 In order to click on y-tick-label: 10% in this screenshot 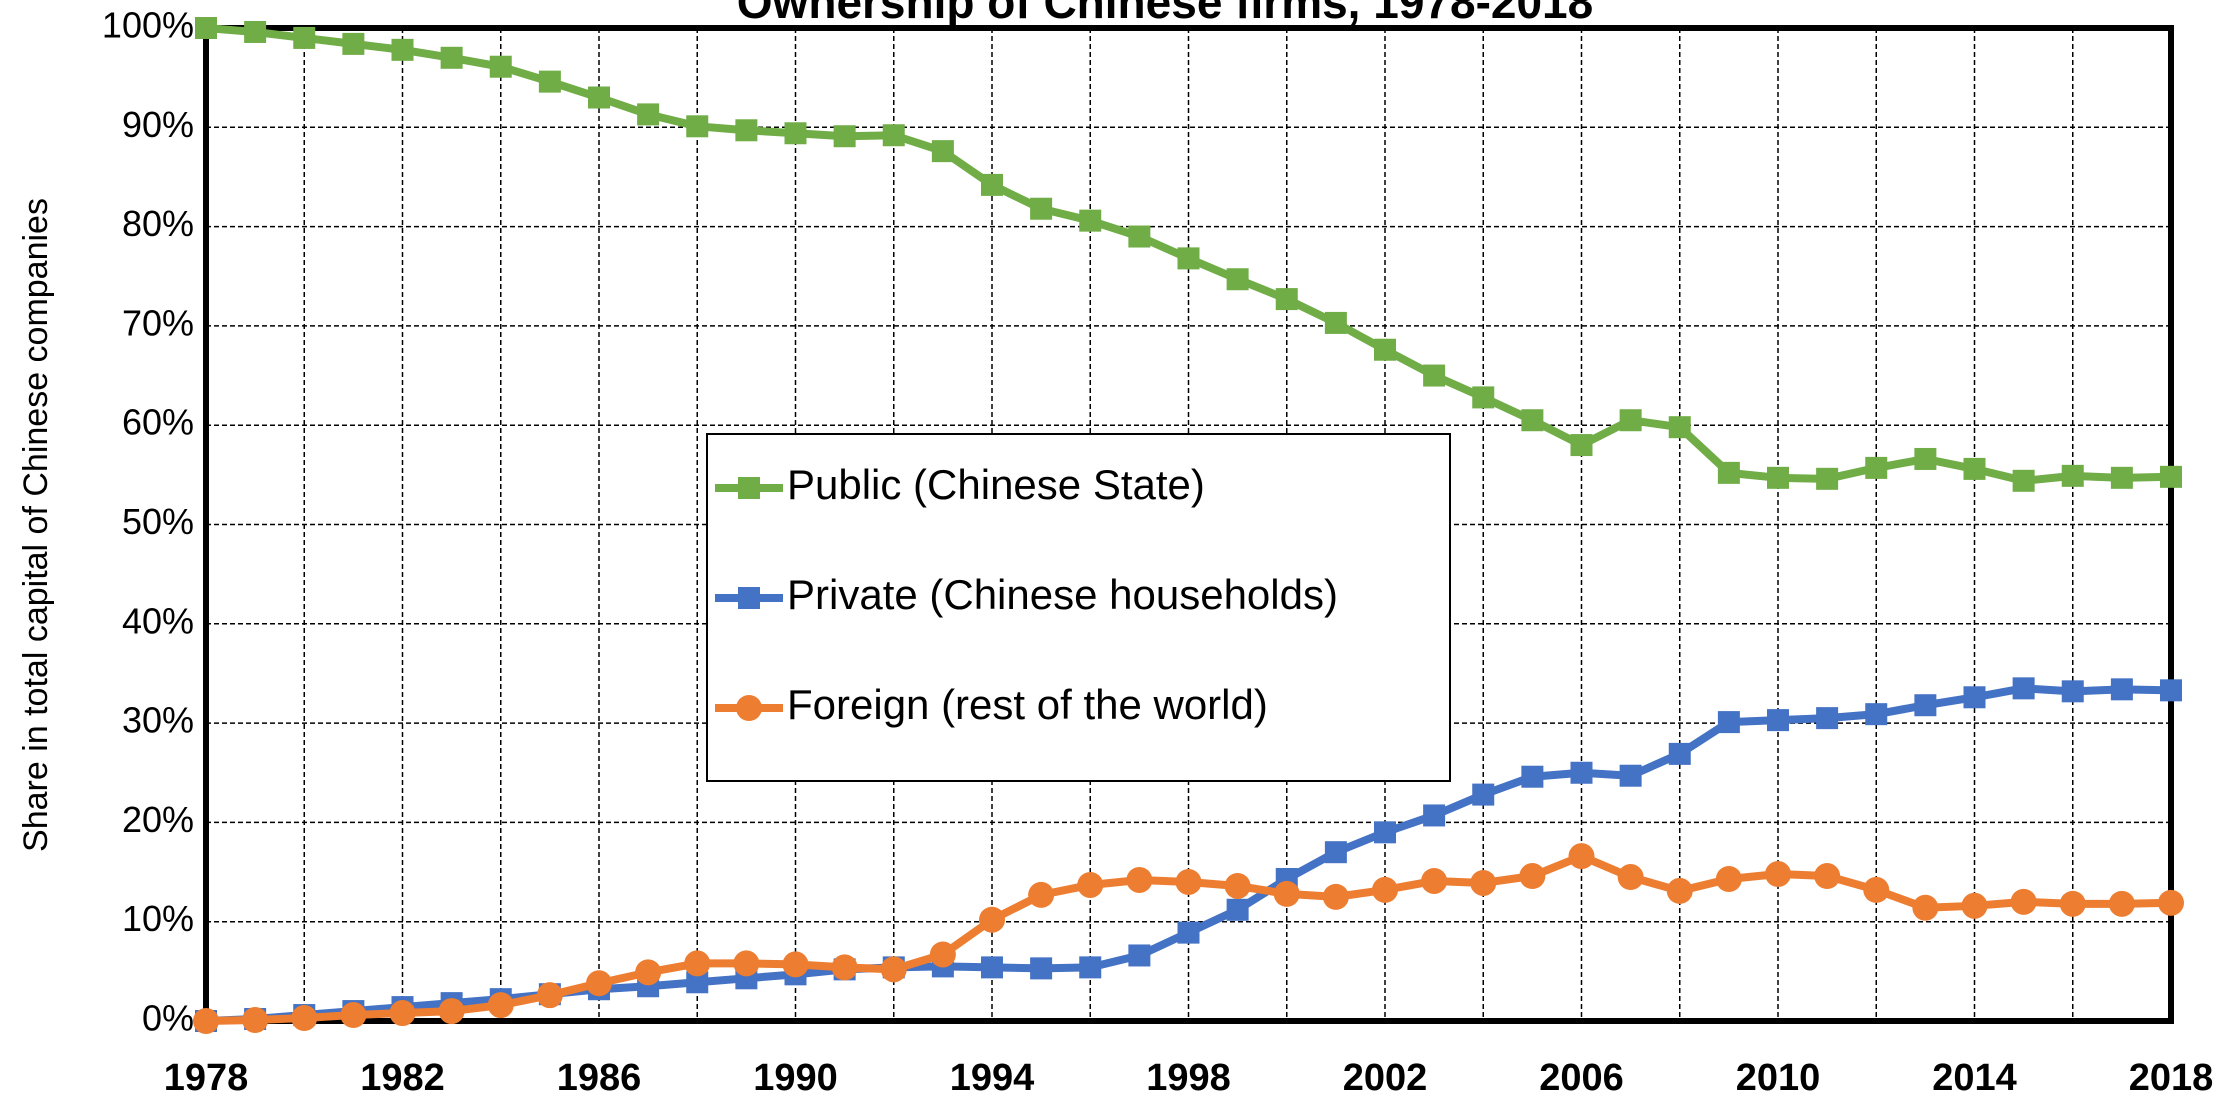, I will do `click(158, 918)`.